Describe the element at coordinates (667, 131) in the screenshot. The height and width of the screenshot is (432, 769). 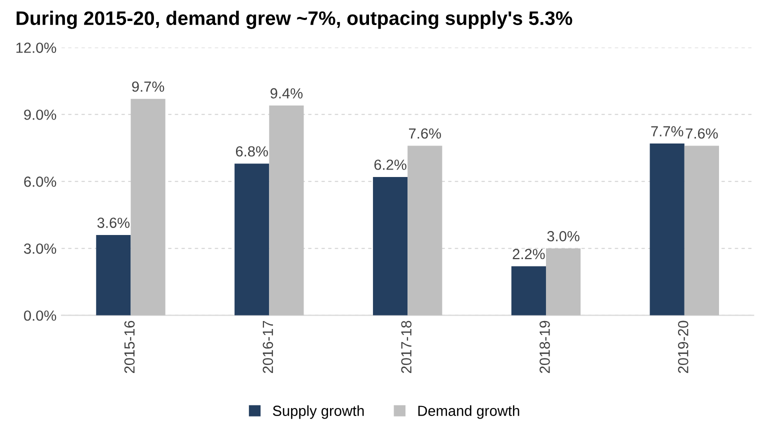
I see `data-label: 7.7%` at that location.